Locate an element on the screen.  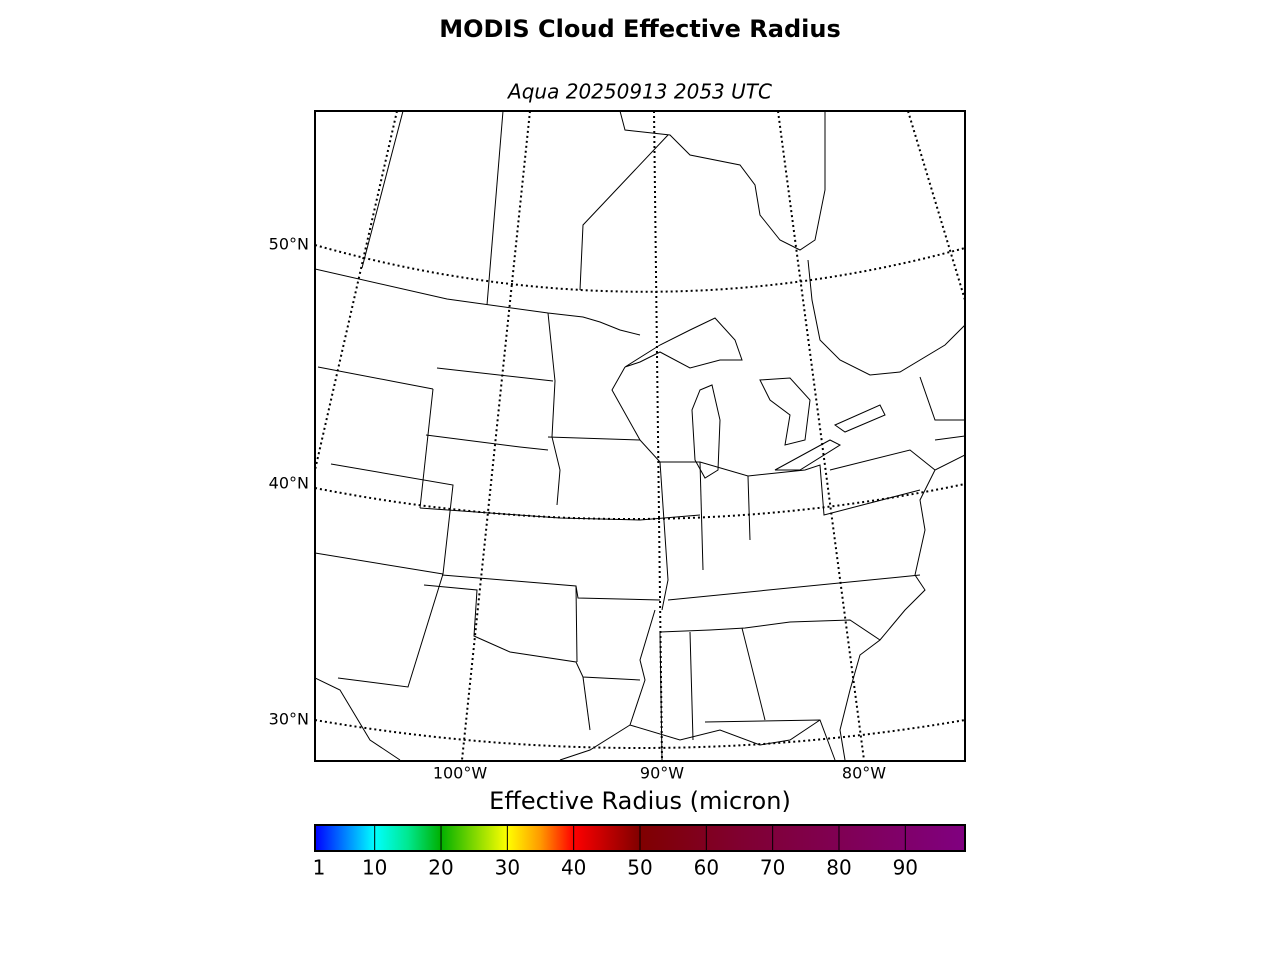
colorbar-tick-label: 50 is located at coordinates (639, 868).